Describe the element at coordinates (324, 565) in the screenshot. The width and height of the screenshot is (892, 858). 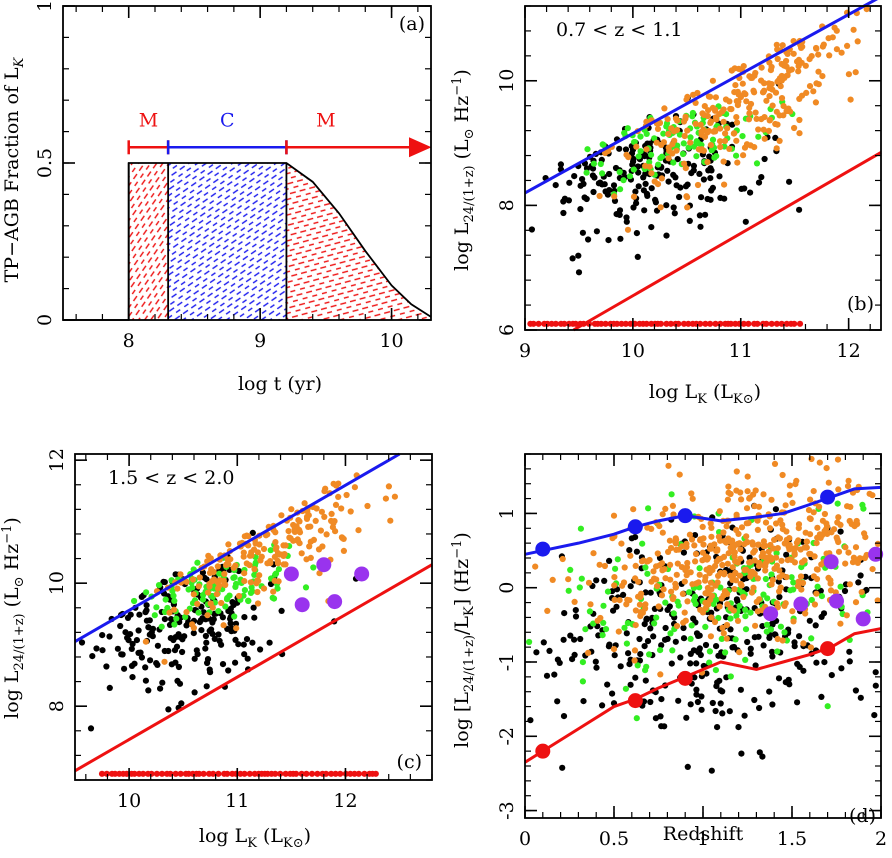
I see `big-point-purple` at that location.